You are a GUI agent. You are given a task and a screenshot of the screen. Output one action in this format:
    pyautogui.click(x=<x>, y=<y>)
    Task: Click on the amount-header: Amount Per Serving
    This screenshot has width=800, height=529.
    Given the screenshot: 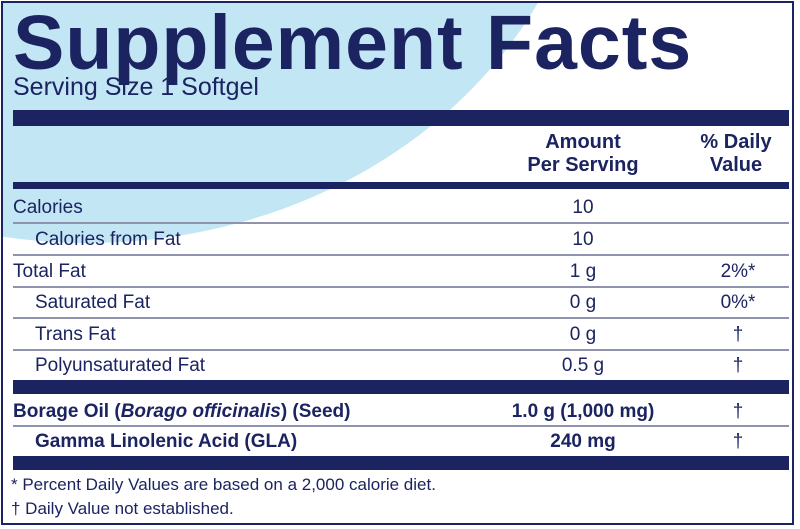 What is the action you would take?
    pyautogui.click(x=583, y=154)
    